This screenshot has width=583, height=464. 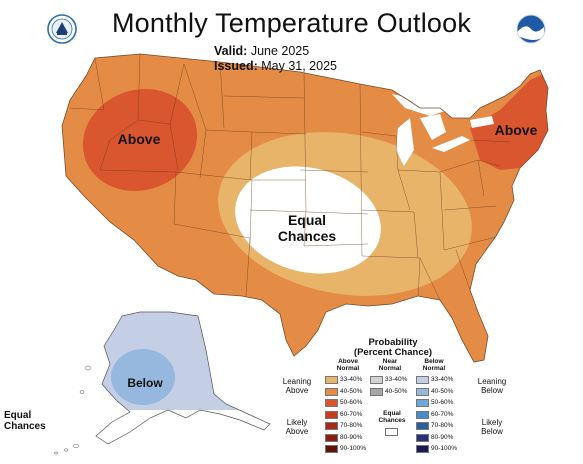 I want to click on legend-below-range-3: 60-70%, so click(x=442, y=414).